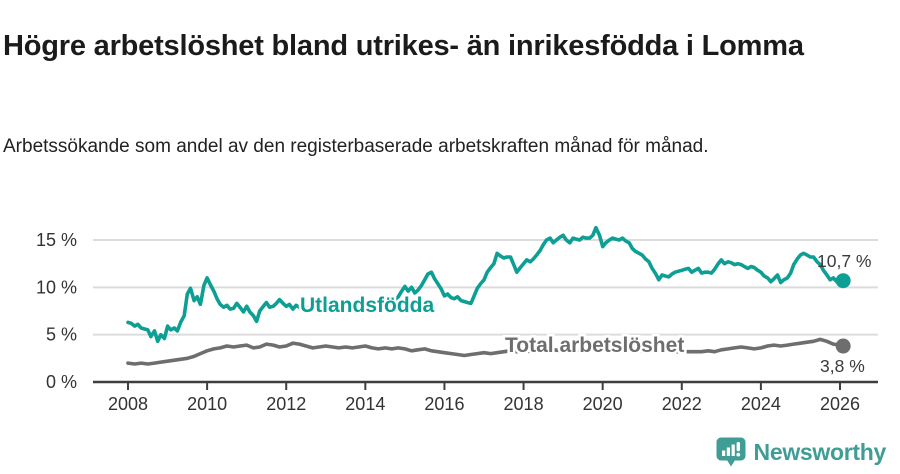  Describe the element at coordinates (524, 404) in the screenshot. I see `x-tick-label: 2018` at that location.